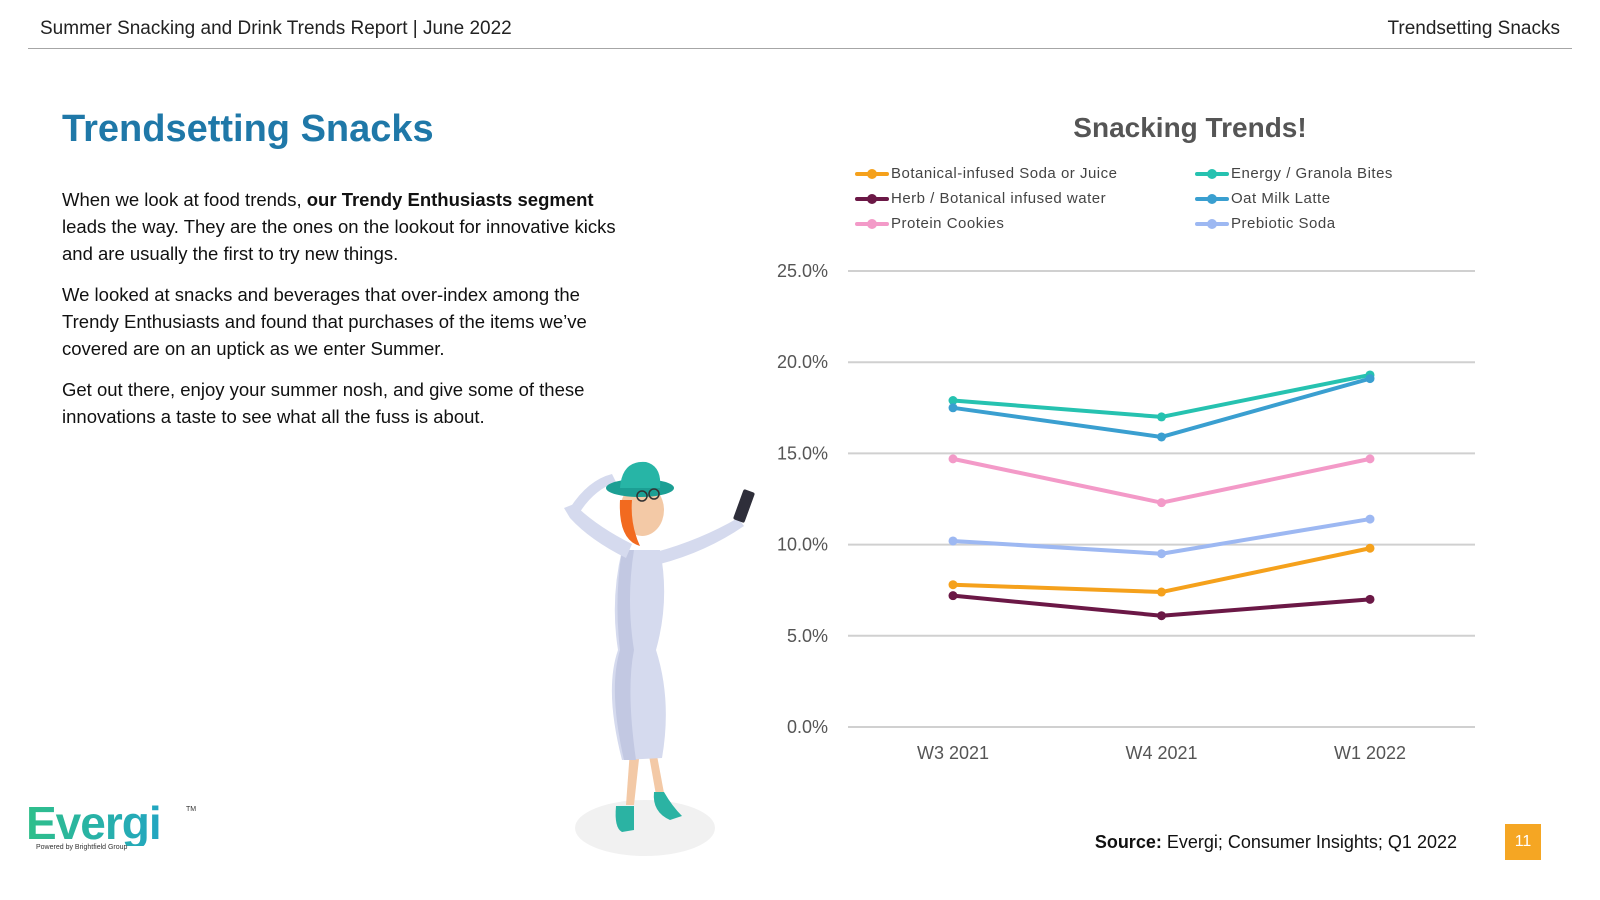 Image resolution: width=1600 pixels, height=900 pixels. Describe the element at coordinates (1025, 223) in the screenshot. I see `legend-item: Protein Cookies` at that location.